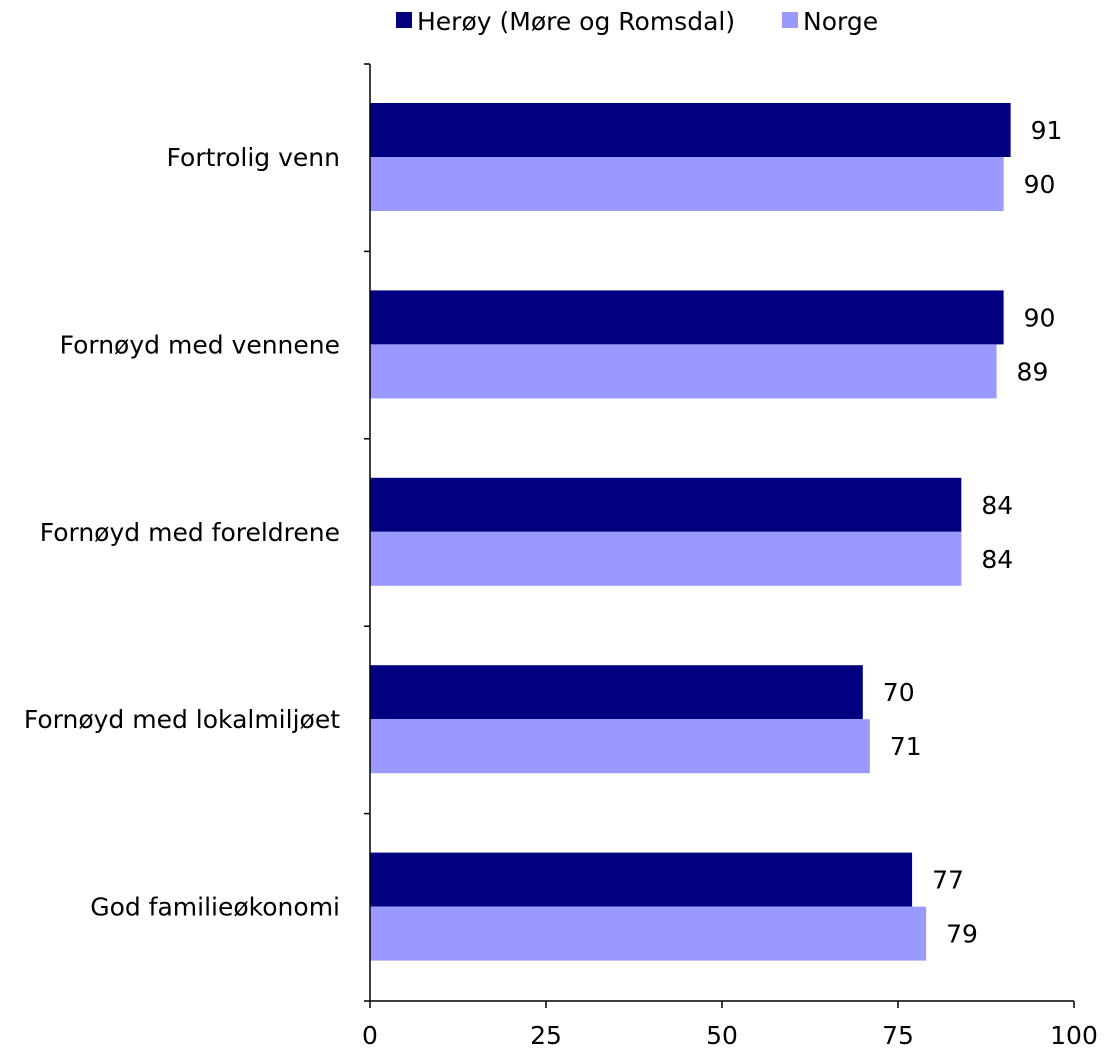 This screenshot has width=1104, height=1055. What do you see at coordinates (182, 719) in the screenshot?
I see `category-label: Fornøyd med lokalmiljøet` at bounding box center [182, 719].